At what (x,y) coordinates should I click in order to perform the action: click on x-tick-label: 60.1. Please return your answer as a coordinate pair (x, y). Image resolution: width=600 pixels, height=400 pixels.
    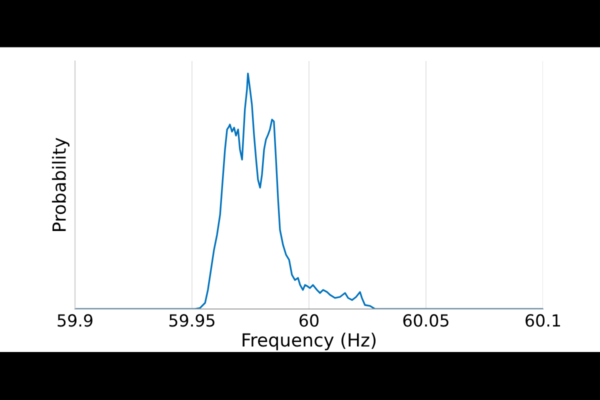
    Looking at the image, I should click on (543, 320).